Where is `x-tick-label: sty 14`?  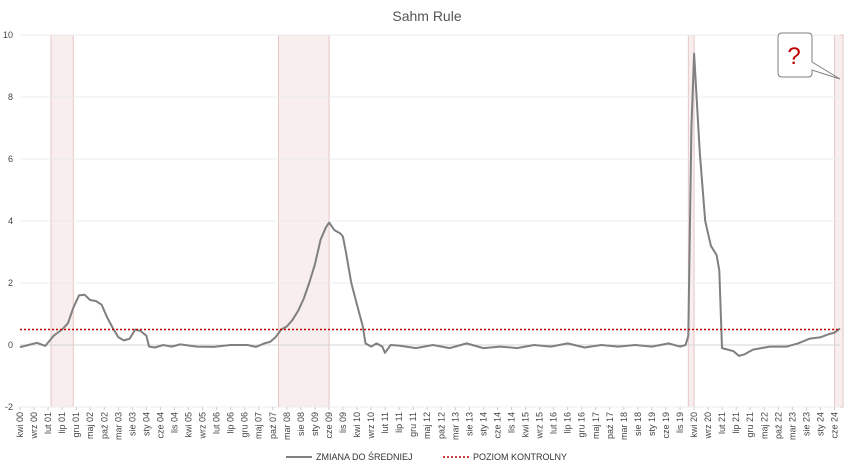
x-tick-label: sty 14 is located at coordinates (483, 424).